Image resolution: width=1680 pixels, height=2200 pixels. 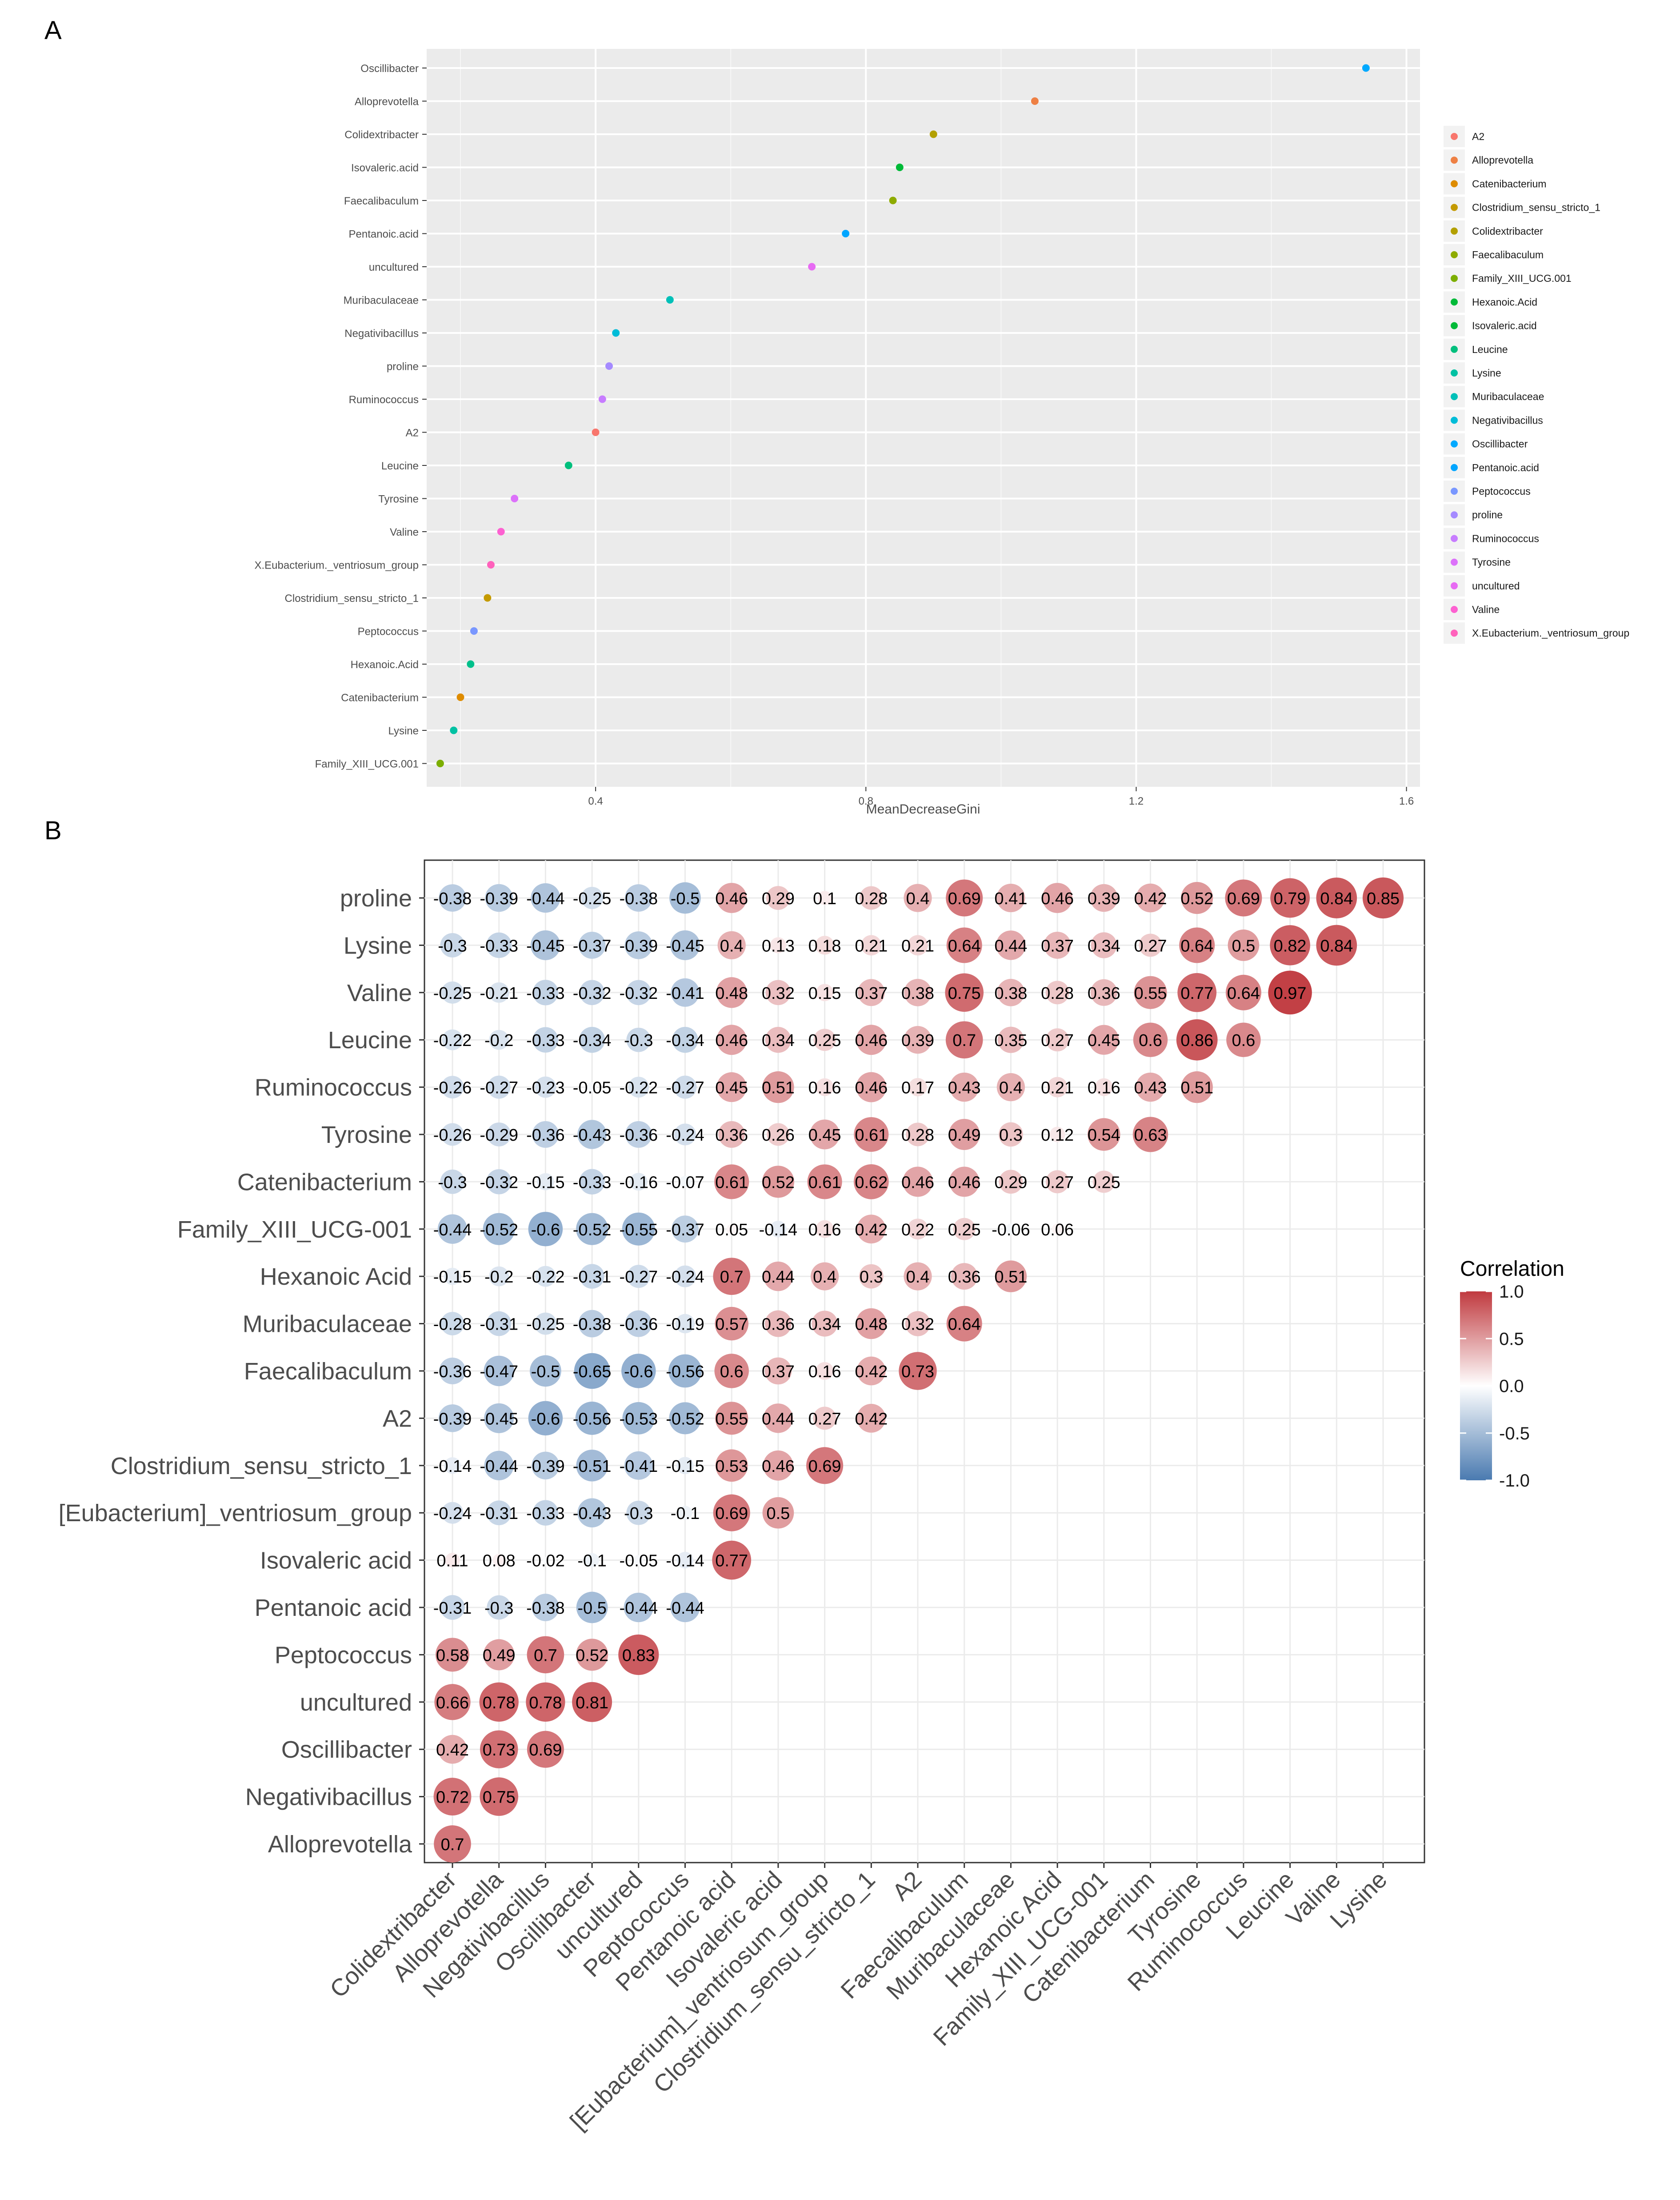 I want to click on correlation-value-label: 0.35, so click(x=1010, y=1040).